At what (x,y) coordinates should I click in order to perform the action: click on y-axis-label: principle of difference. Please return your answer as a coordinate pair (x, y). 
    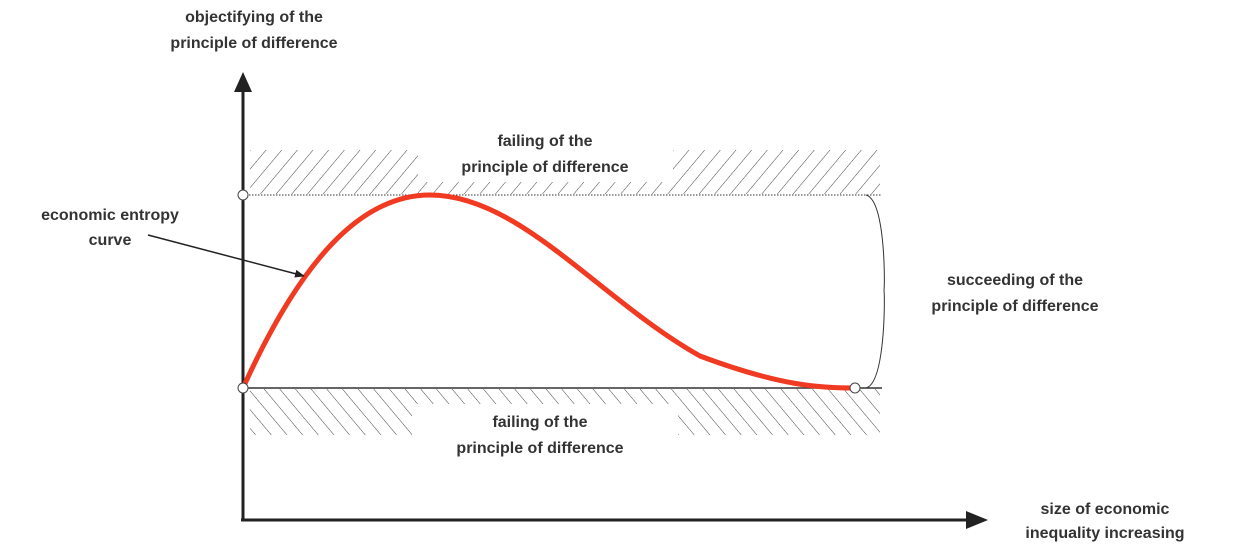
    Looking at the image, I should click on (253, 43).